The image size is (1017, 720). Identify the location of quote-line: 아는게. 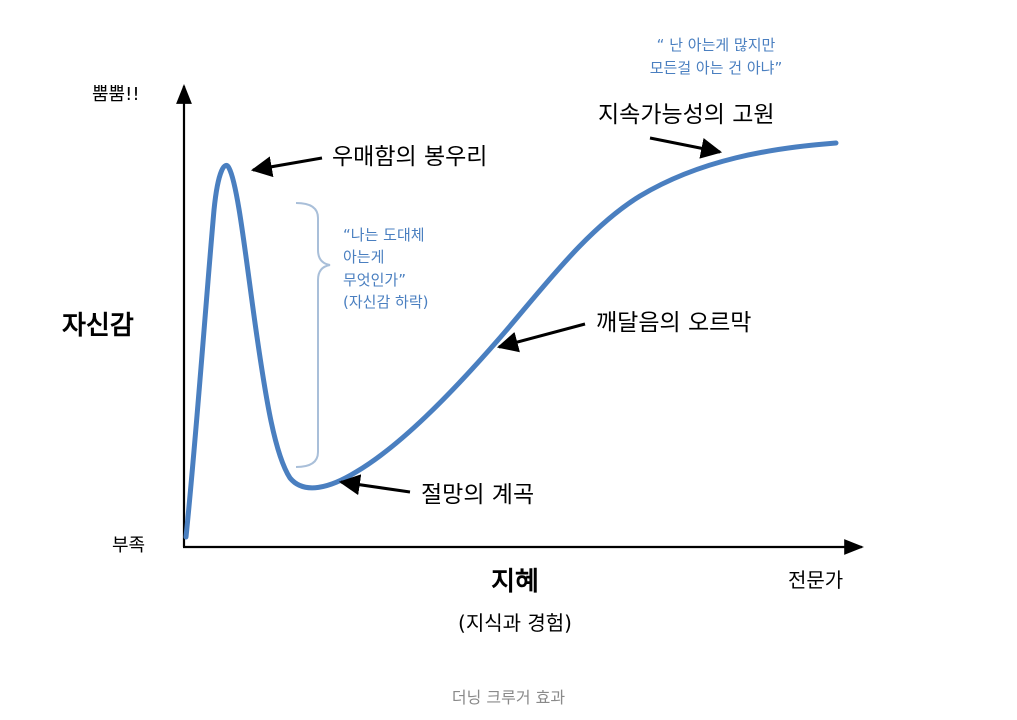
(363, 257).